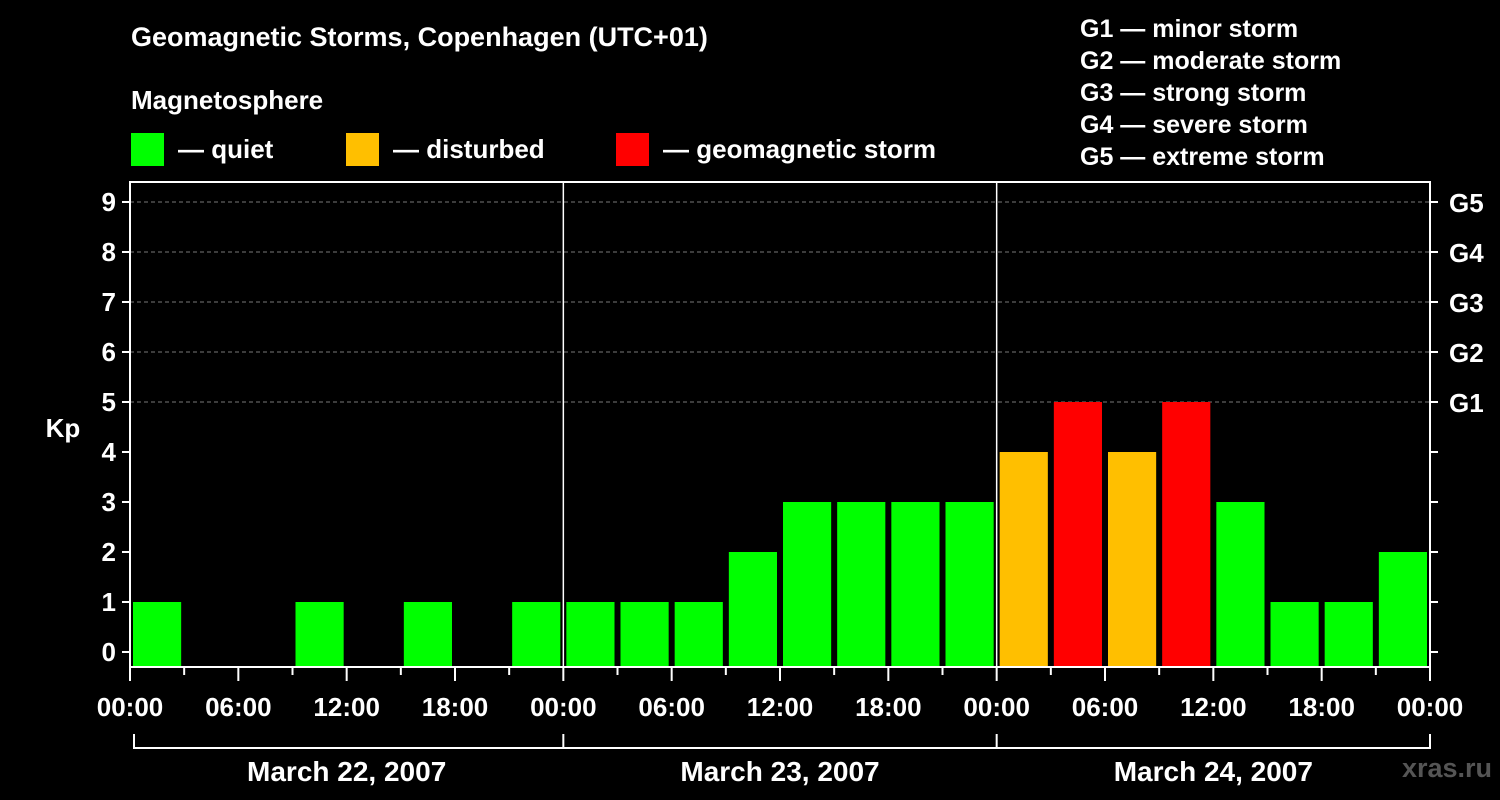 This screenshot has width=1500, height=800. I want to click on y-tick-label: 7, so click(109, 302).